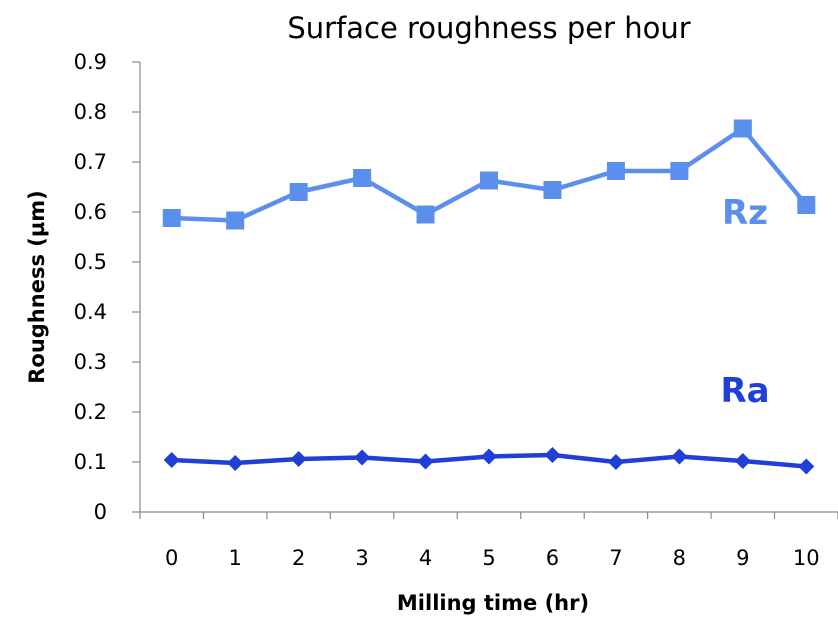  What do you see at coordinates (90, 162) in the screenshot?
I see `y-tick-label: 0.7` at bounding box center [90, 162].